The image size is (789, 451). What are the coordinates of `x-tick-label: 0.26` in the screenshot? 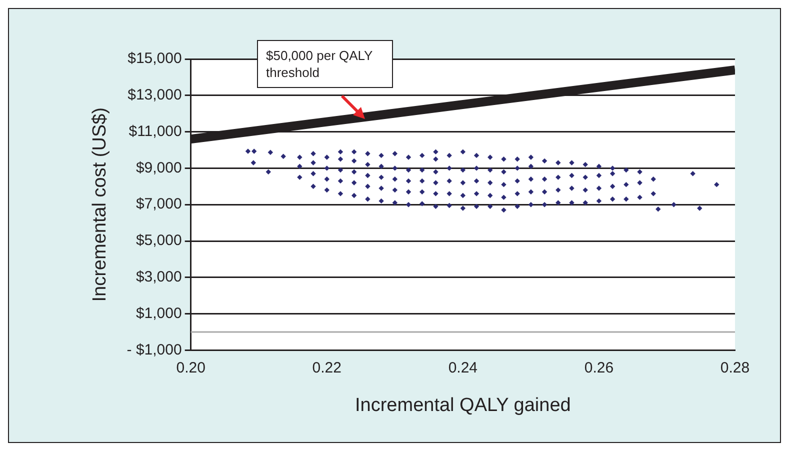 It's located at (599, 367).